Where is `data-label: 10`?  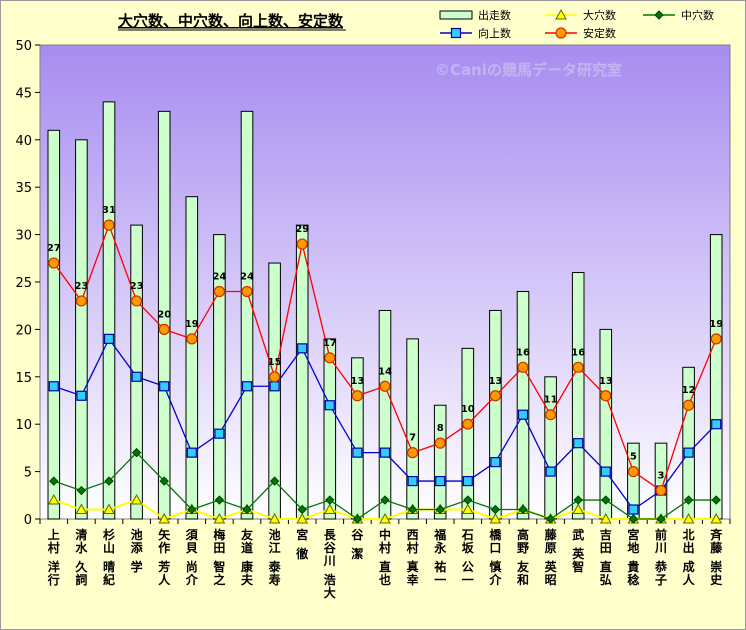
data-label: 10 is located at coordinates (468, 409).